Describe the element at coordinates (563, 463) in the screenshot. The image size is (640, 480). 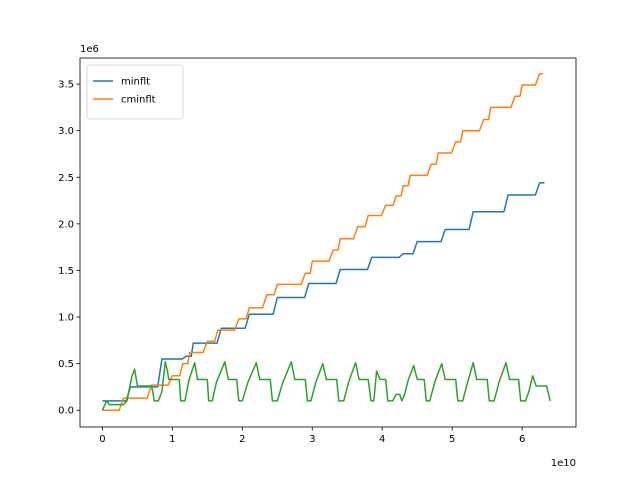
I see `x-axis-offset-label: 1e10` at that location.